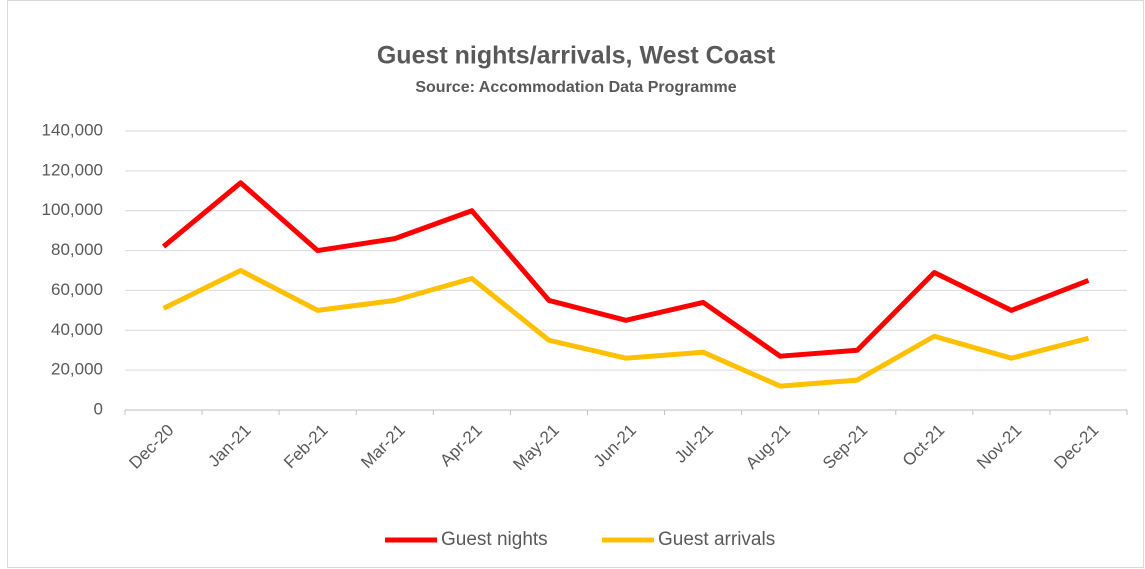 The height and width of the screenshot is (569, 1145). Describe the element at coordinates (77, 329) in the screenshot. I see `y-tick-label: 40,000` at that location.